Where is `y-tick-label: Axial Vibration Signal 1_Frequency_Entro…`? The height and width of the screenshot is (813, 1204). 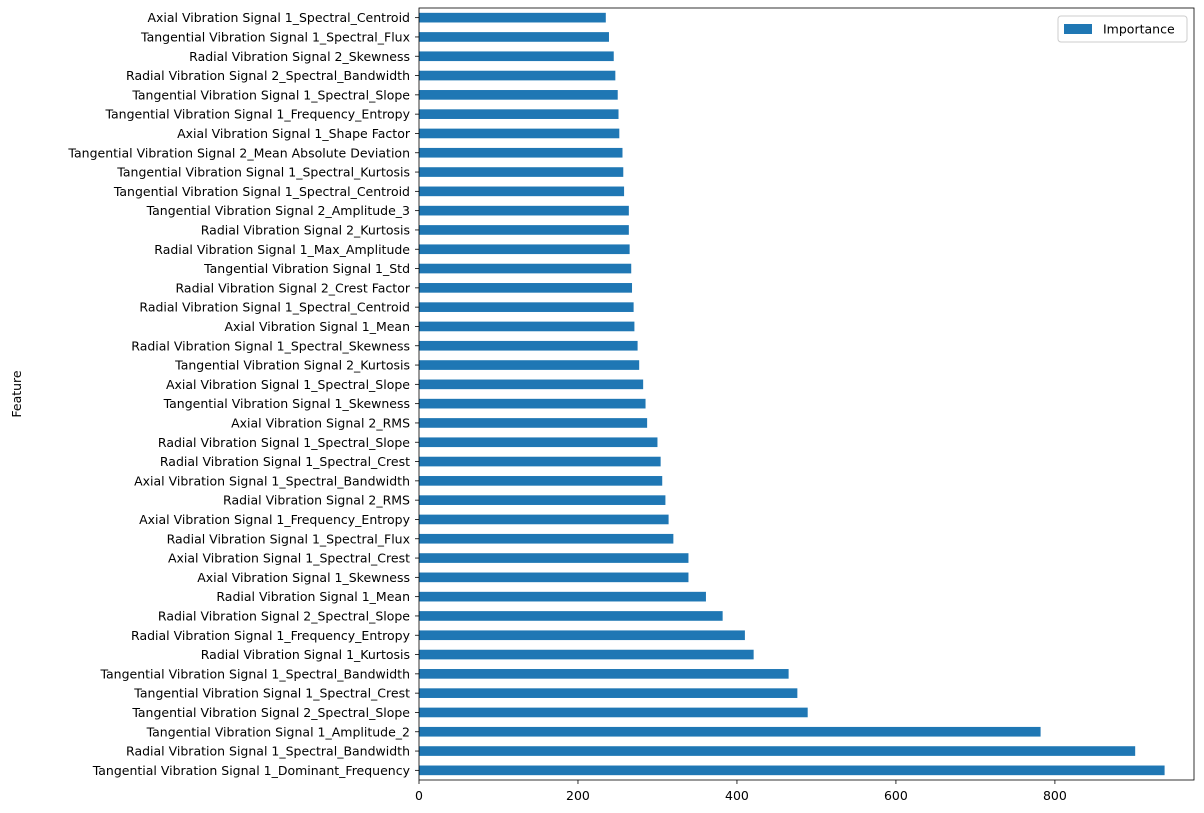 y-tick-label: Axial Vibration Signal 1_Frequency_Entro… is located at coordinates (274, 519).